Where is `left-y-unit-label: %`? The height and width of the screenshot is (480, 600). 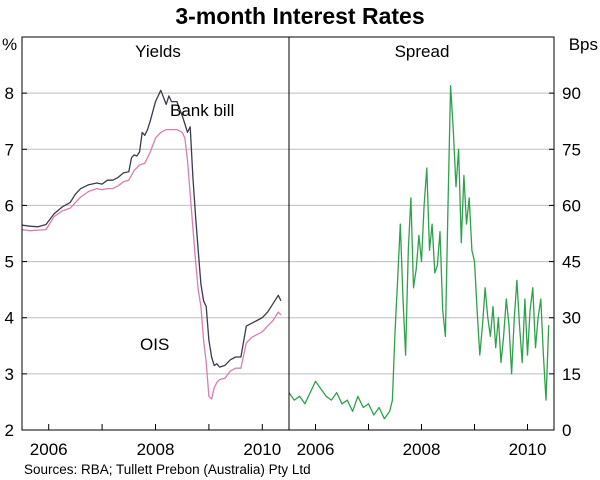
left-y-unit-label: % is located at coordinates (9, 44).